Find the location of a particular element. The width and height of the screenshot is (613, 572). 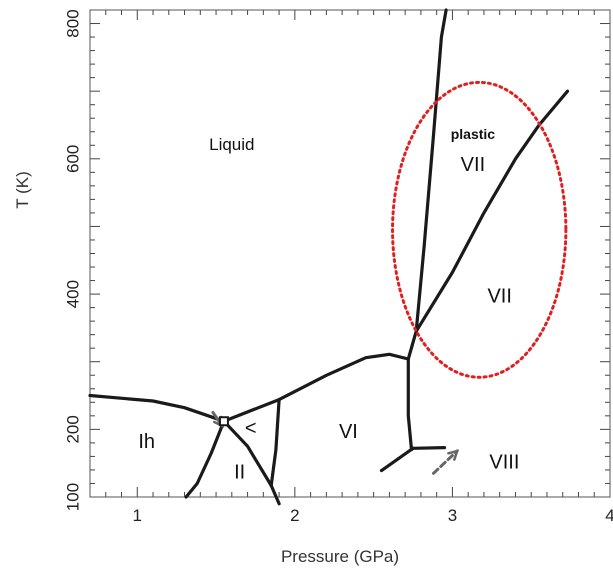

y-tick-label: 400 is located at coordinates (72, 294).